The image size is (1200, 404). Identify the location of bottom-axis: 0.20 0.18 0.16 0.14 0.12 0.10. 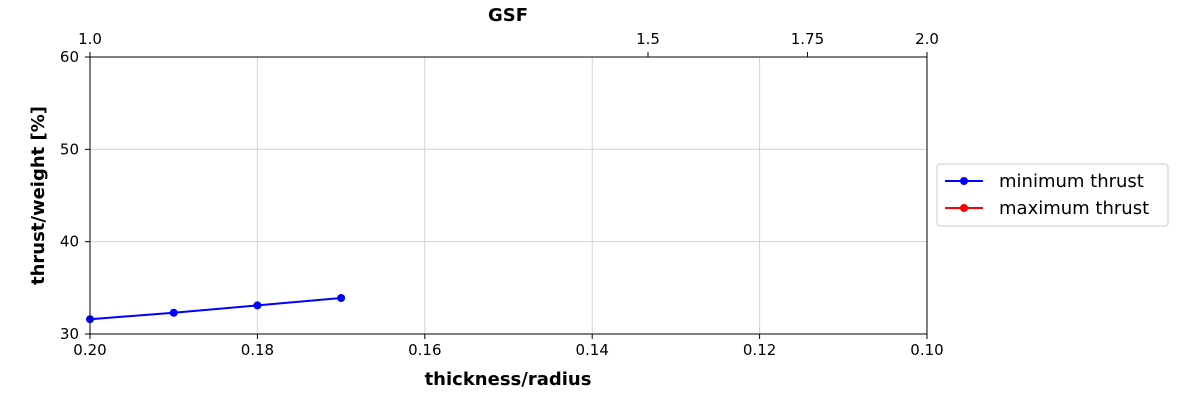
(508, 346).